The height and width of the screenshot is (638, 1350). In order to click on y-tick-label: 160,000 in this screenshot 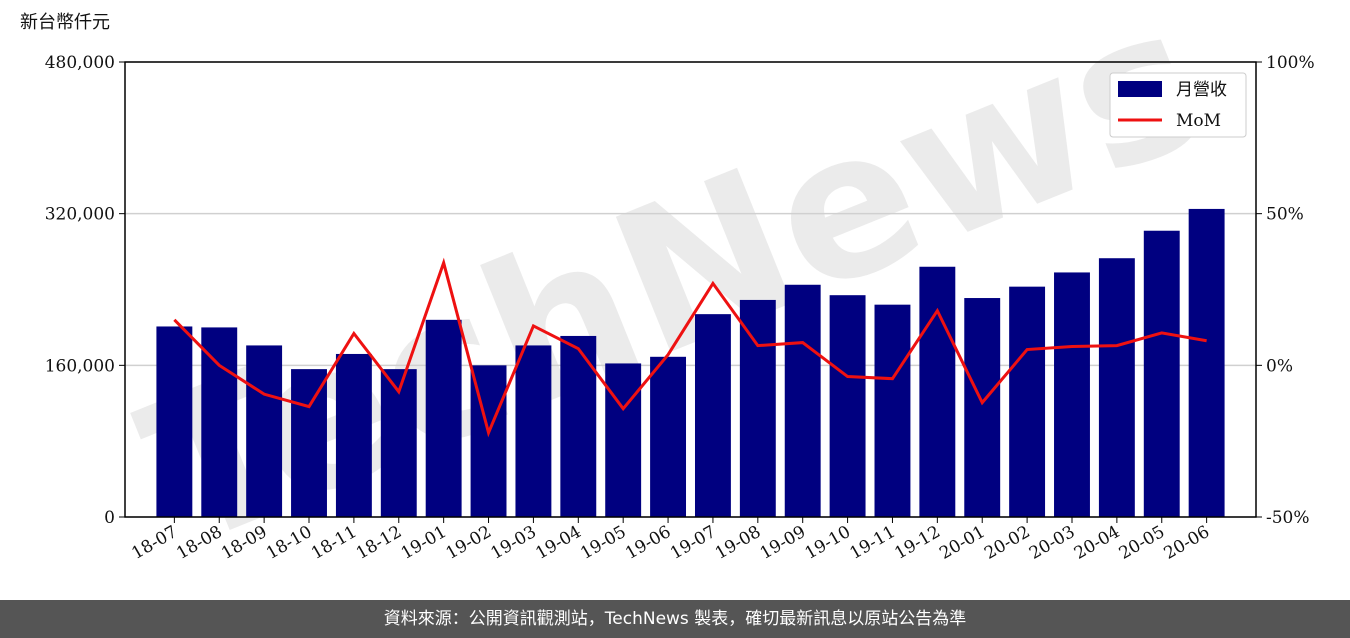, I will do `click(80, 366)`.